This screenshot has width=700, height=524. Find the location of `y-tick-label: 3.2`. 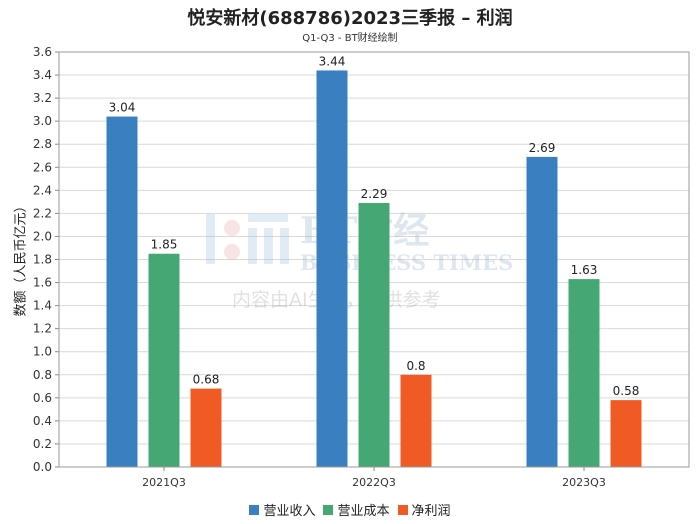

y-tick-label: 3.2 is located at coordinates (42, 98).